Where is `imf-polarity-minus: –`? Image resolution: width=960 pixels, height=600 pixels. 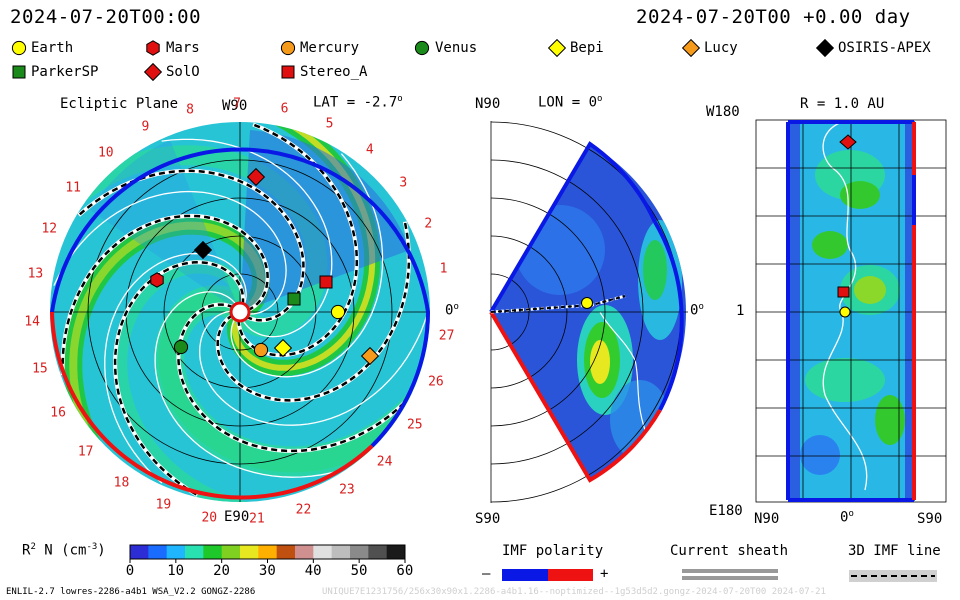 imf-polarity-minus: – is located at coordinates (486, 574).